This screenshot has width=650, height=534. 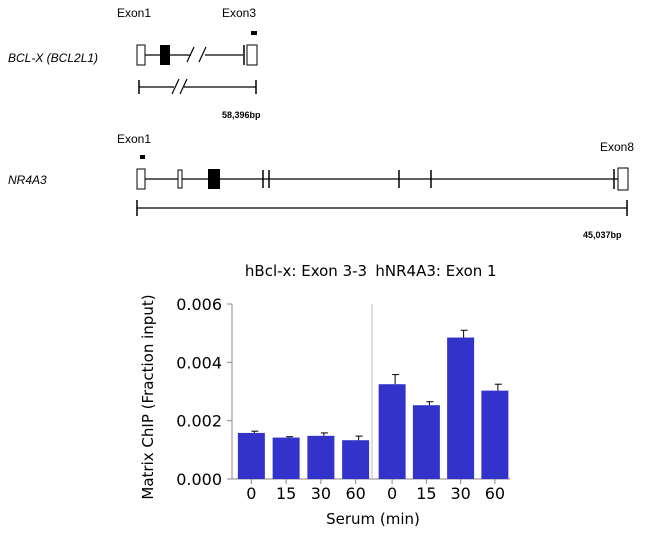 What do you see at coordinates (27, 180) in the screenshot?
I see `nr4a3-gene-name: NR4A3` at bounding box center [27, 180].